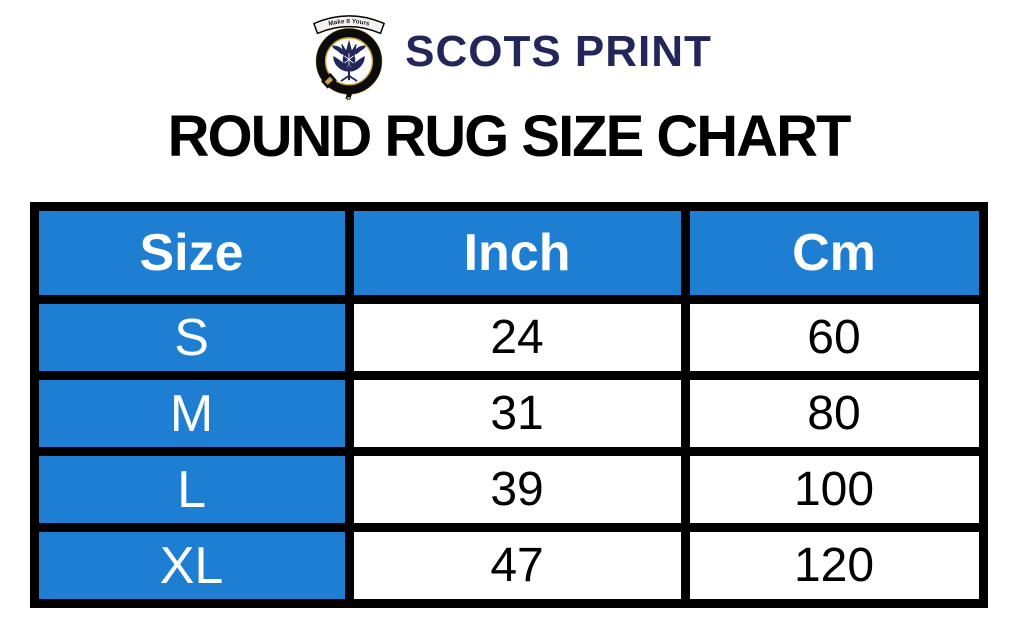  I want to click on size-label-cell: S, so click(191, 337).